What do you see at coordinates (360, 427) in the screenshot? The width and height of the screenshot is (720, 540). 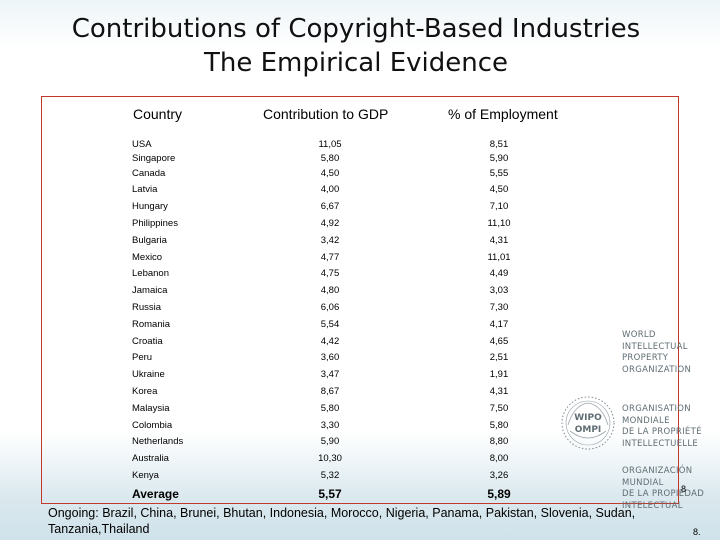 I see `table-row: Colombia 3,30 5,80` at bounding box center [360, 427].